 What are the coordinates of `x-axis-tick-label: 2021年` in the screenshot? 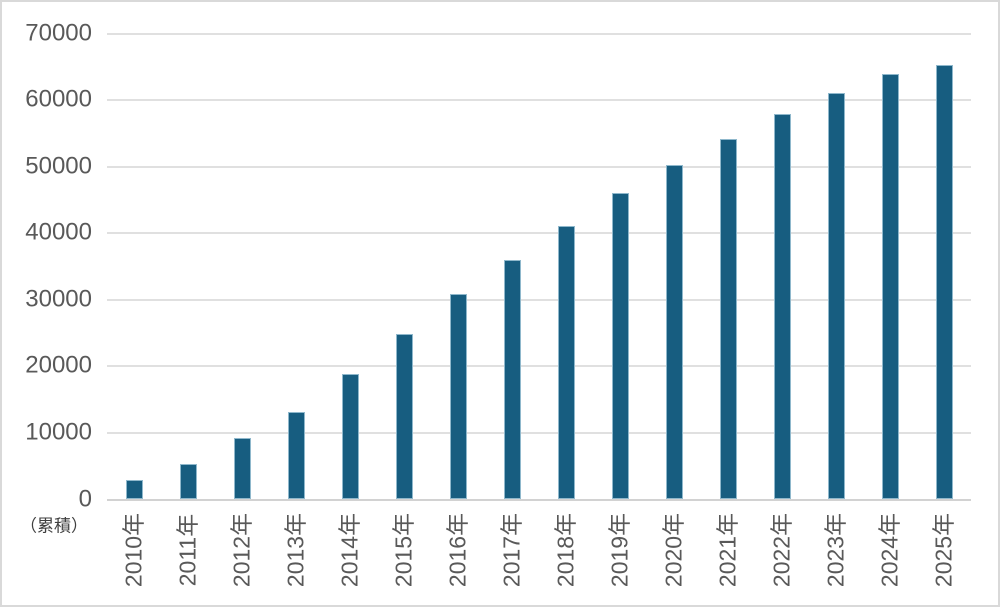 It's located at (727, 550).